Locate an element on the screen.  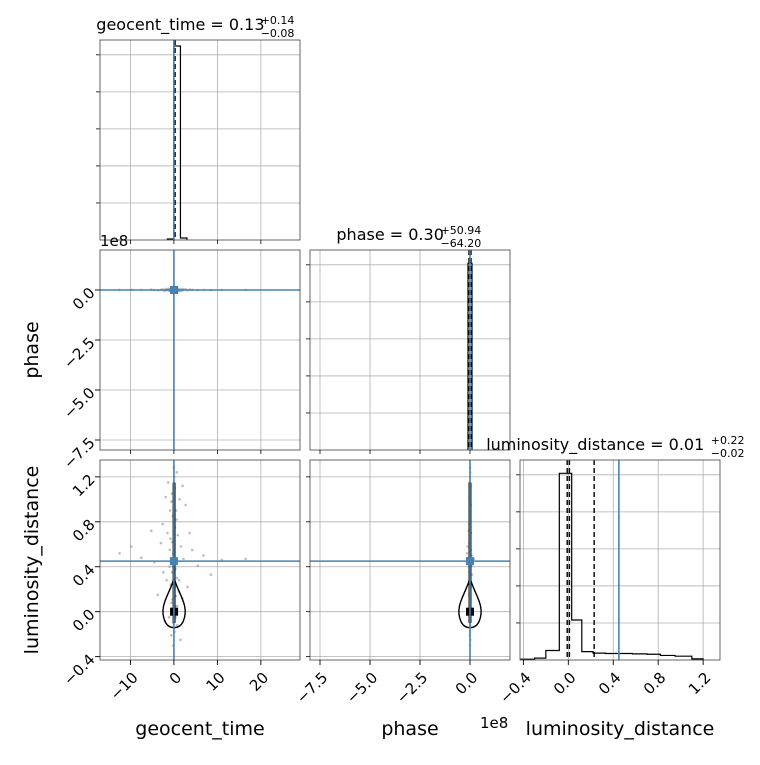
x-axis-phase: −7.5 −5.0 −2.5 0.0 phase 1e8 is located at coordinates (400, 700).